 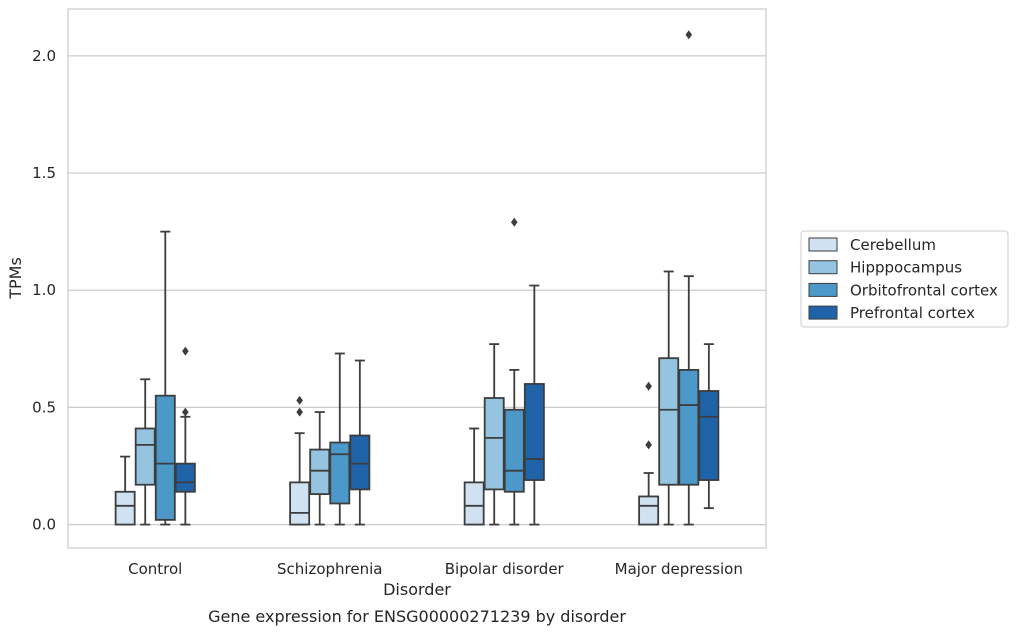 I want to click on x-tick-label: Control, so click(x=155, y=569).